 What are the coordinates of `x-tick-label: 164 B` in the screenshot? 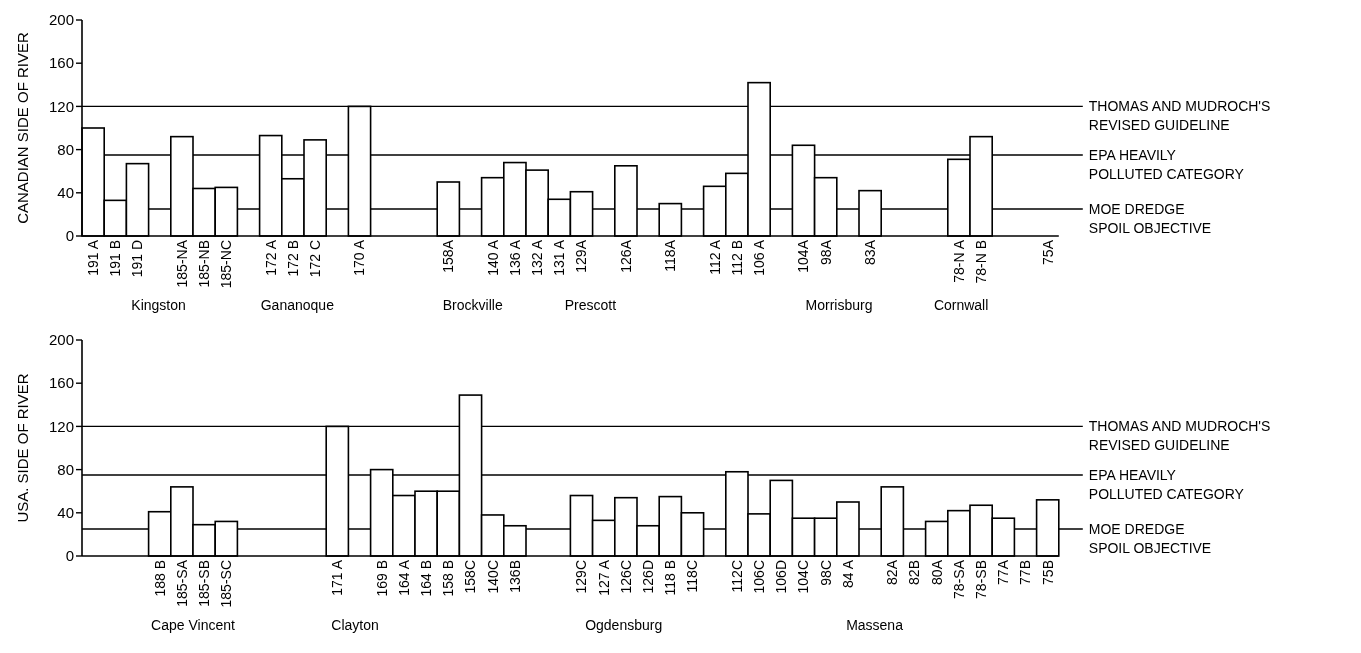 It's located at (426, 578).